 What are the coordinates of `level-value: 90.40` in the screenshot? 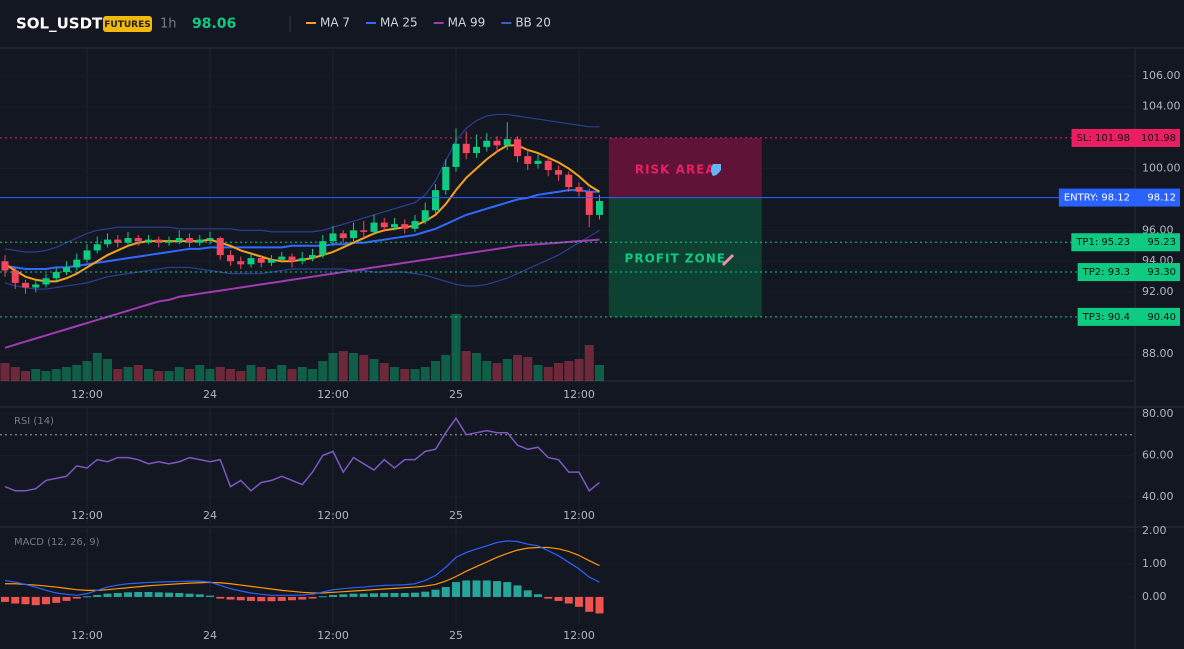 It's located at (1161, 317).